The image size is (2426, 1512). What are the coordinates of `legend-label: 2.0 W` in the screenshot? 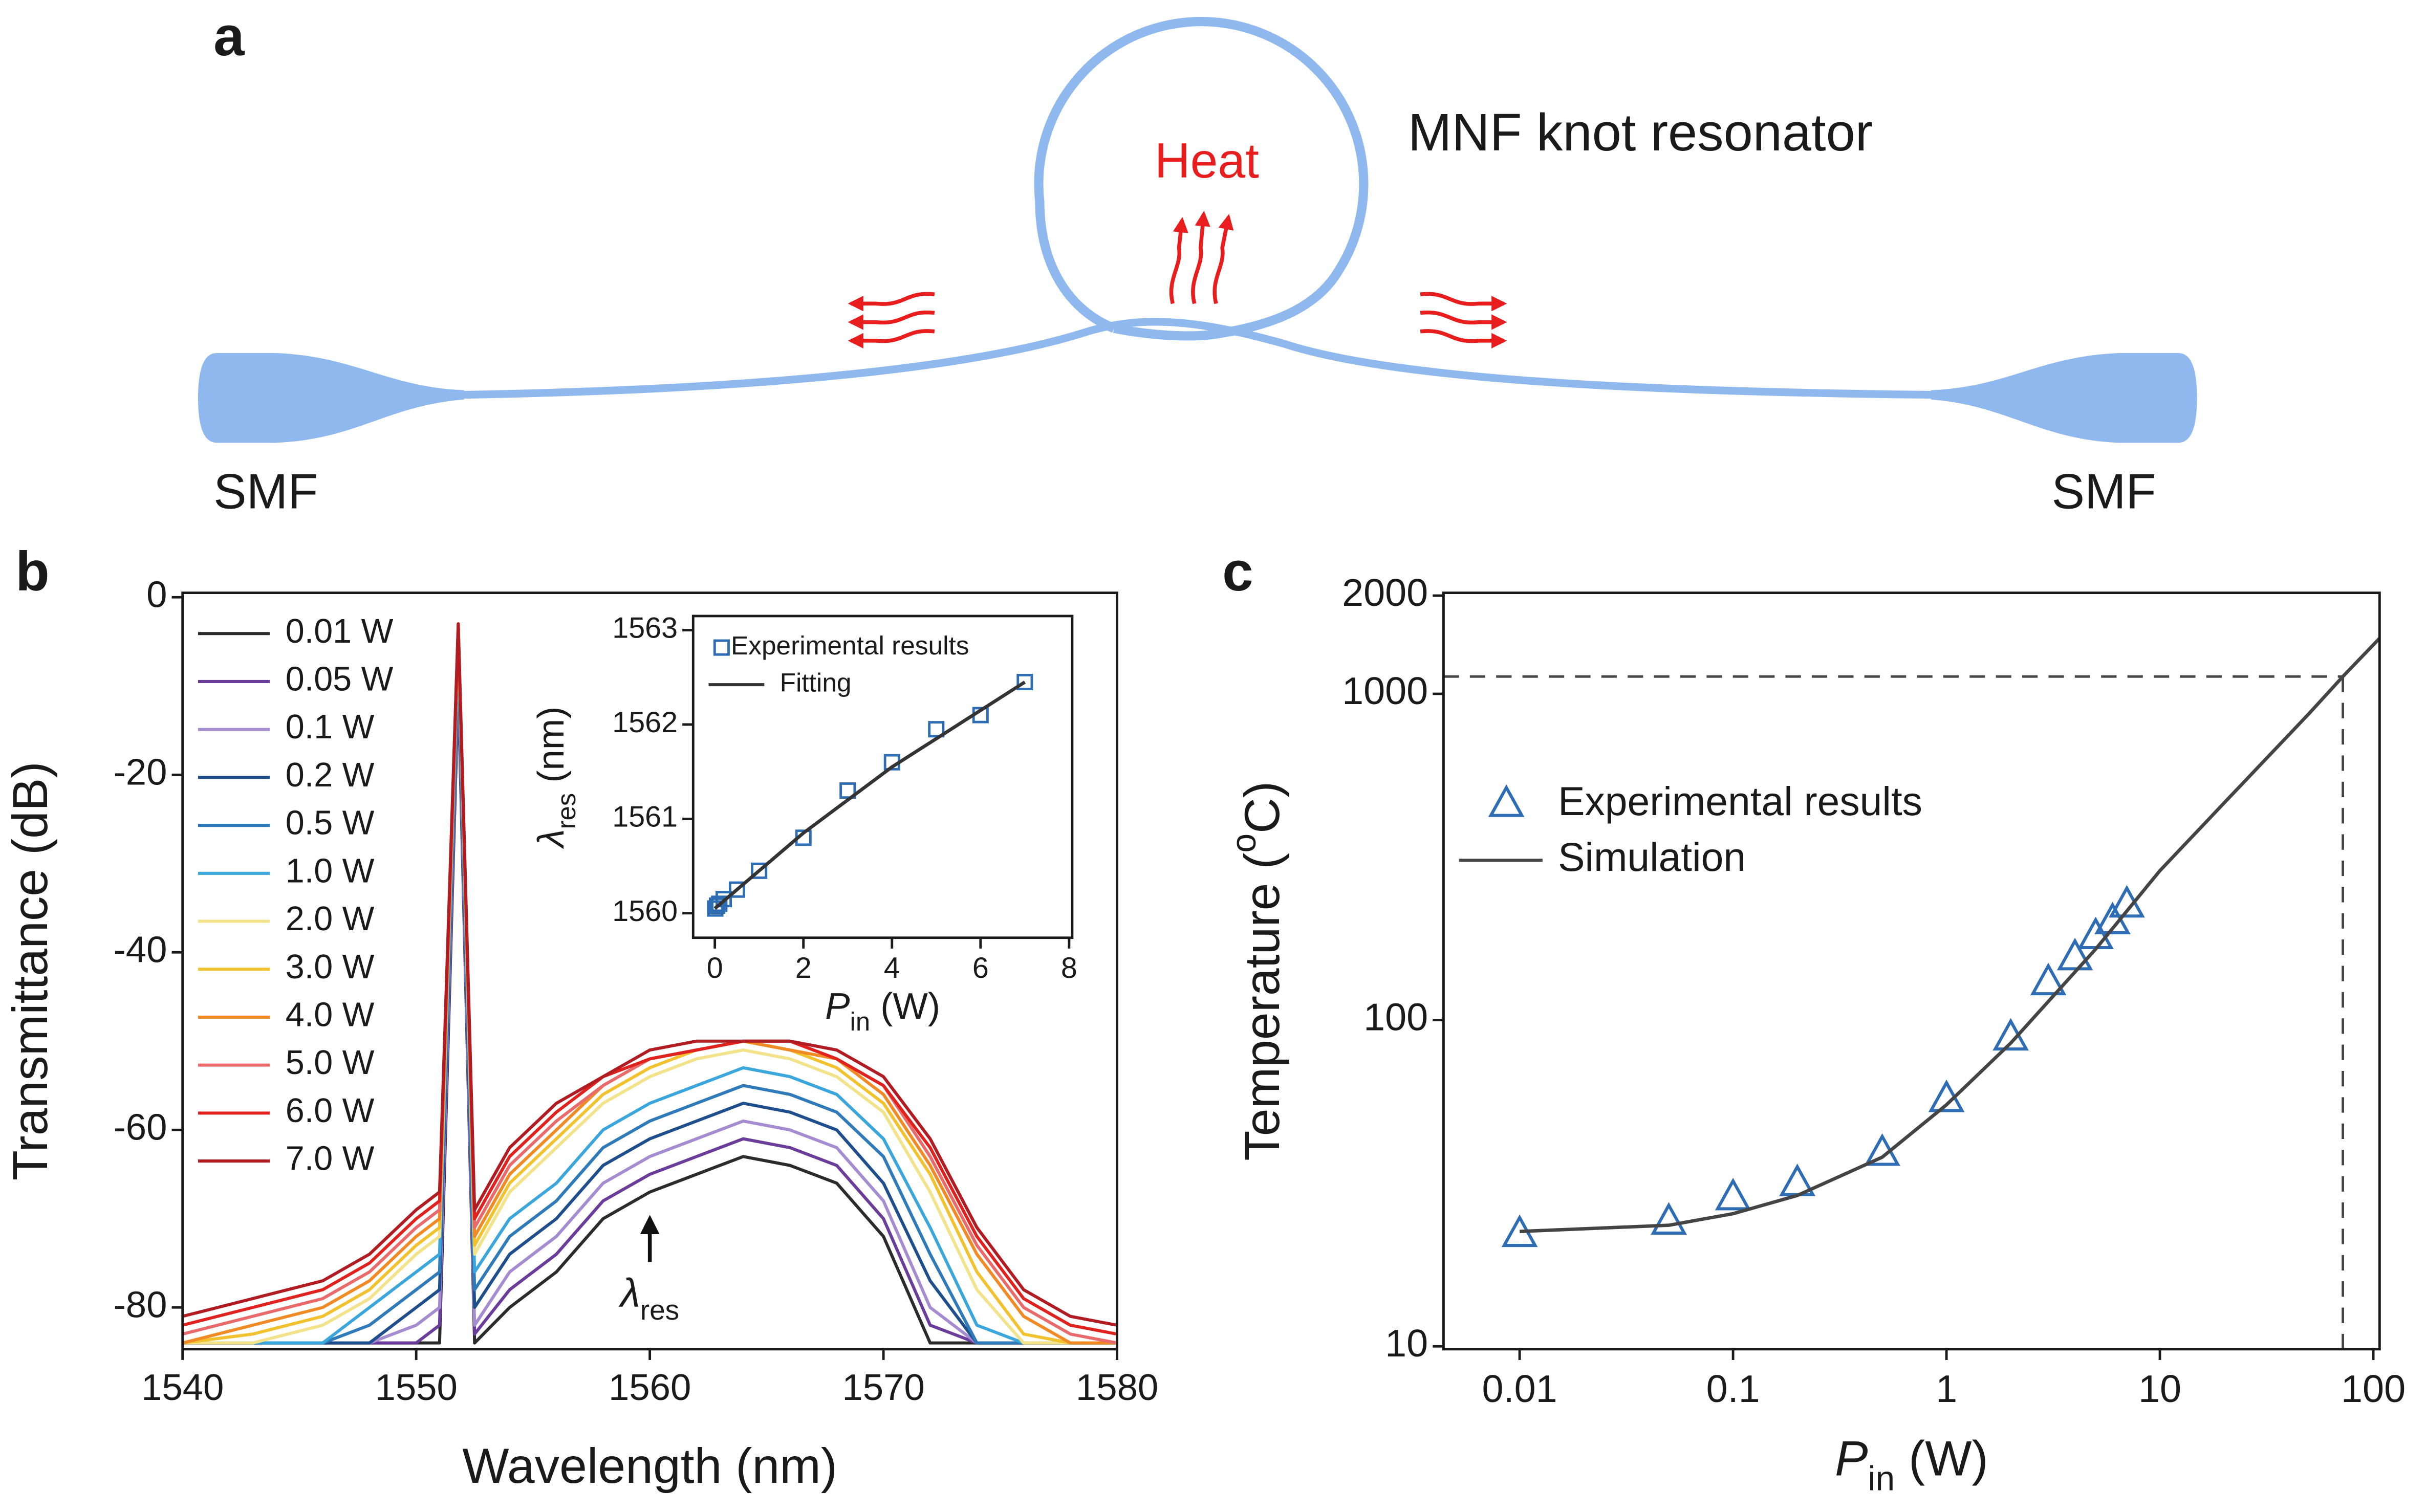 It's located at (331, 919).